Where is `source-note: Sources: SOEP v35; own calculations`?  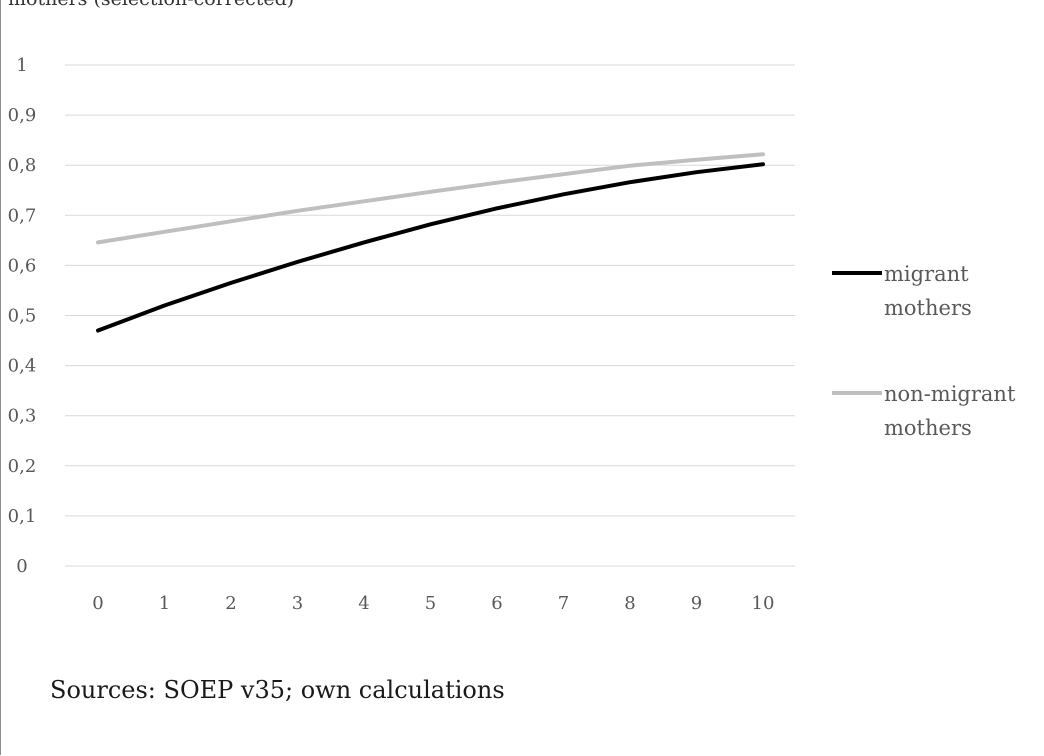
source-note: Sources: SOEP v35; own calculations is located at coordinates (277, 690).